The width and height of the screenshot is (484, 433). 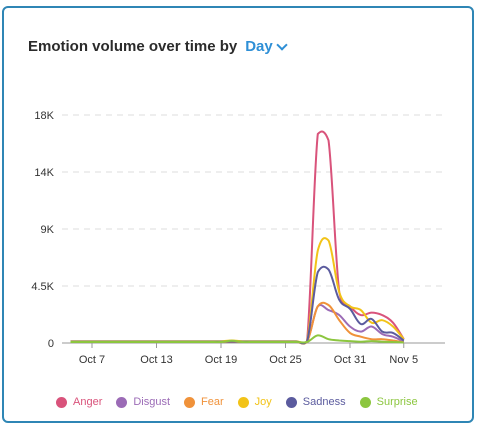 I want to click on legend: Anger Disgust Fear Joy Sadness Surprise, so click(x=244, y=402).